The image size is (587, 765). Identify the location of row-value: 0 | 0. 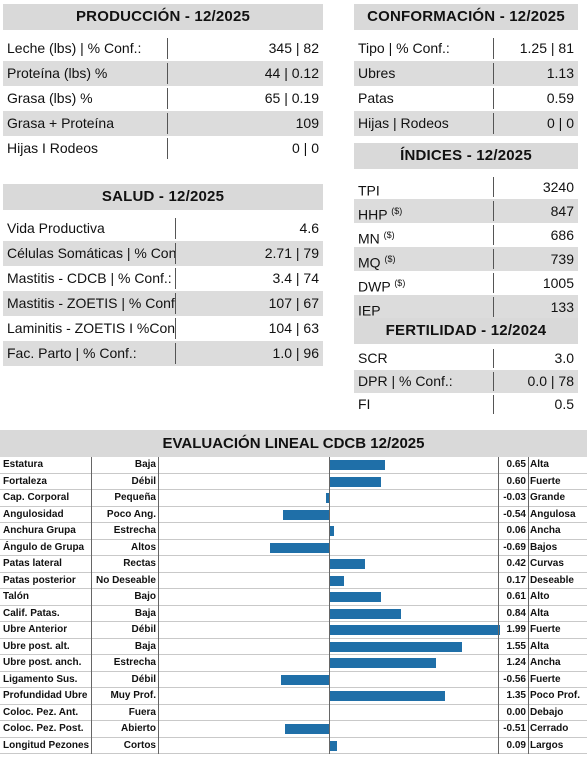
(560, 123).